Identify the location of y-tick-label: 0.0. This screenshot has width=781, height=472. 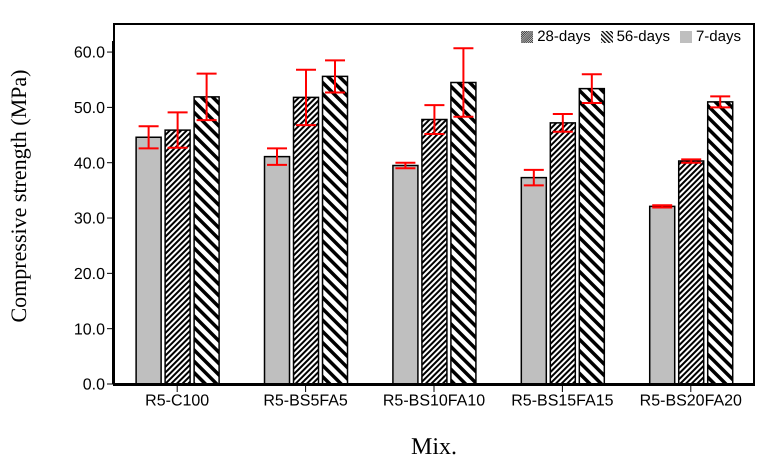
(94, 385).